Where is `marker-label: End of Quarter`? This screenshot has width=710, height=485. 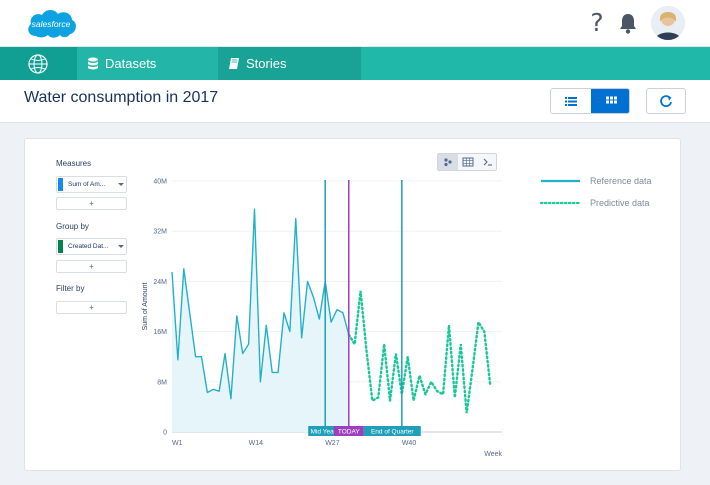
marker-label: End of Quarter is located at coordinates (392, 432).